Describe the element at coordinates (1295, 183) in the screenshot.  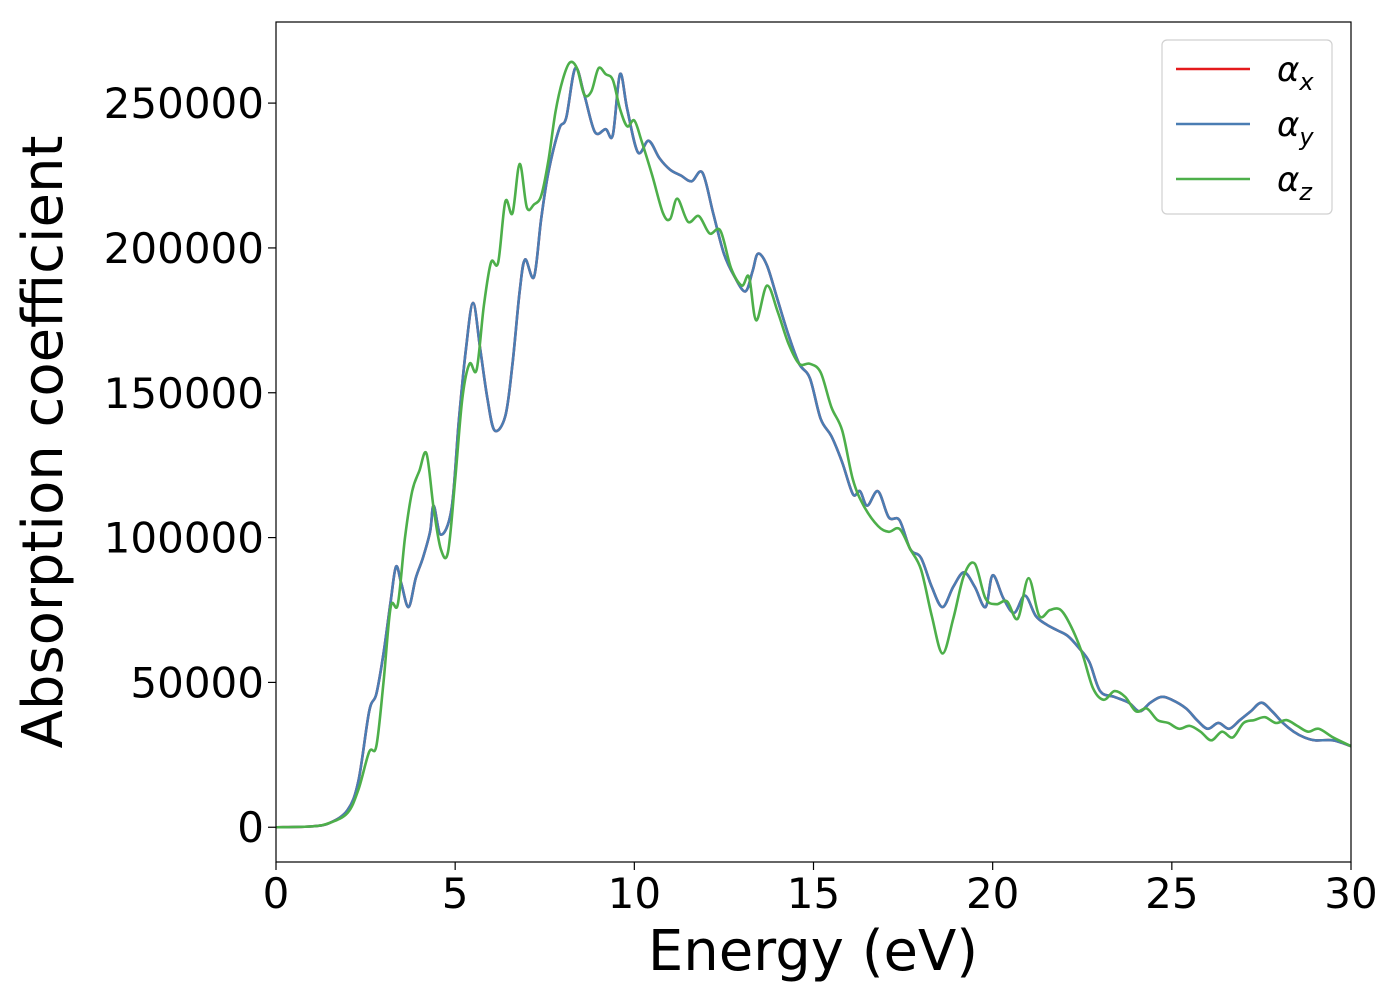
I see `legend-label-z: αz` at that location.